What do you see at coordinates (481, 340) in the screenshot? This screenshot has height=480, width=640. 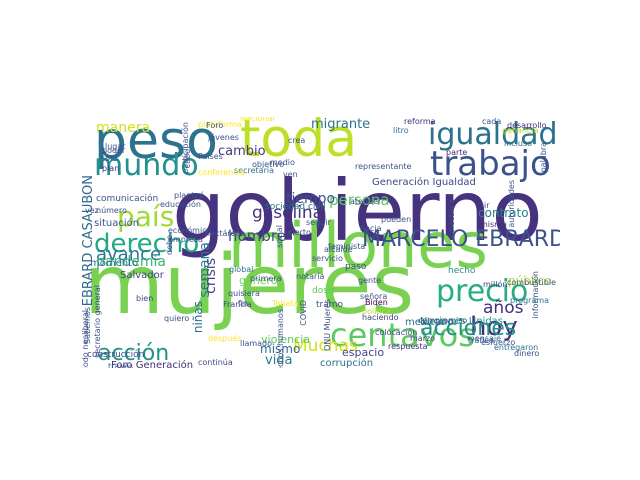 I see `cloud-word: tráfico` at bounding box center [481, 340].